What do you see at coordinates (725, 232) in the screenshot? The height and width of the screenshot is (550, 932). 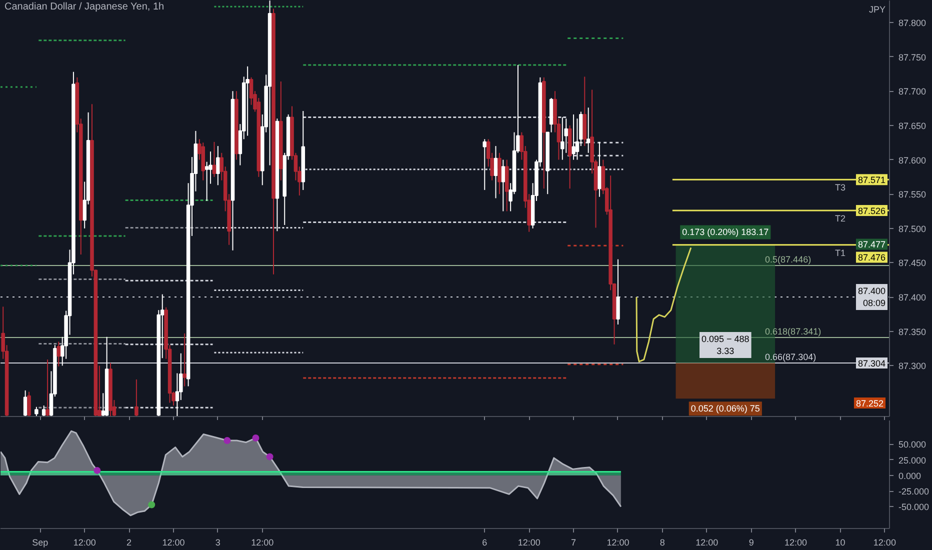 I see `annotation: 0.173 (0.20%) 183.17` at bounding box center [725, 232].